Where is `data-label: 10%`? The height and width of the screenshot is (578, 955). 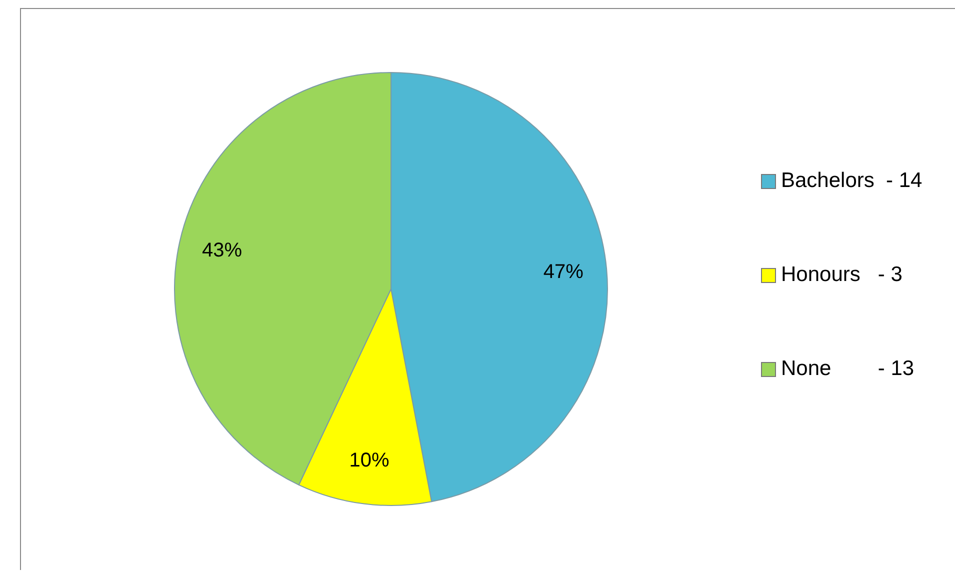
data-label: 10% is located at coordinates (369, 460).